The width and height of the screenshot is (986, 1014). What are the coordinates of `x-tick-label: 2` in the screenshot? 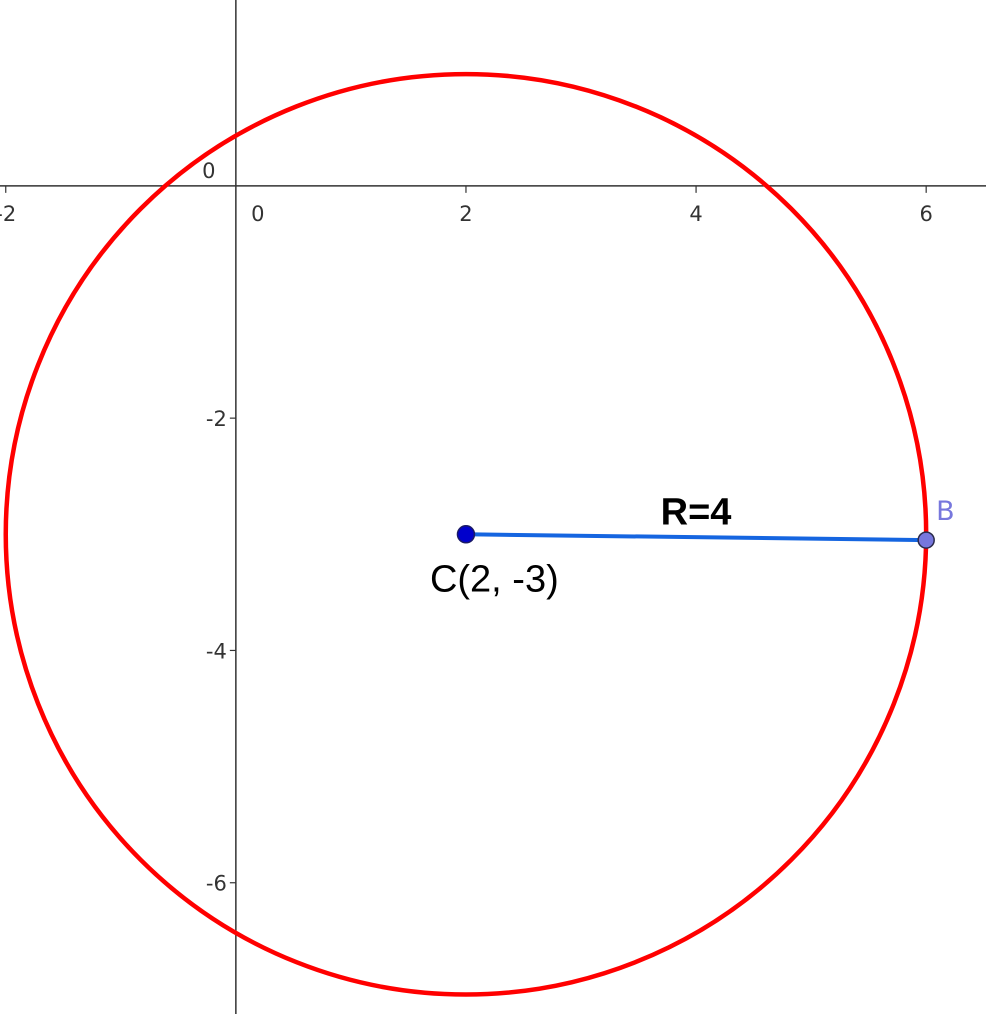 It's located at (465, 214).